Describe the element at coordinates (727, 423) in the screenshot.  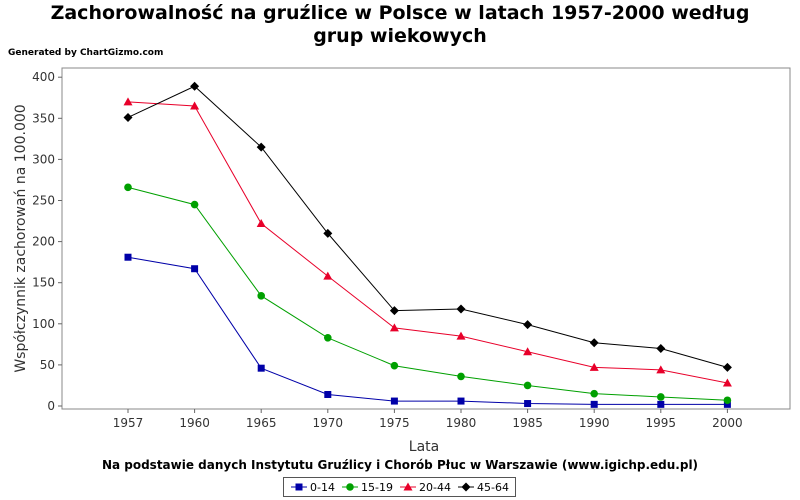
I see `x-tick-label: 2000` at that location.